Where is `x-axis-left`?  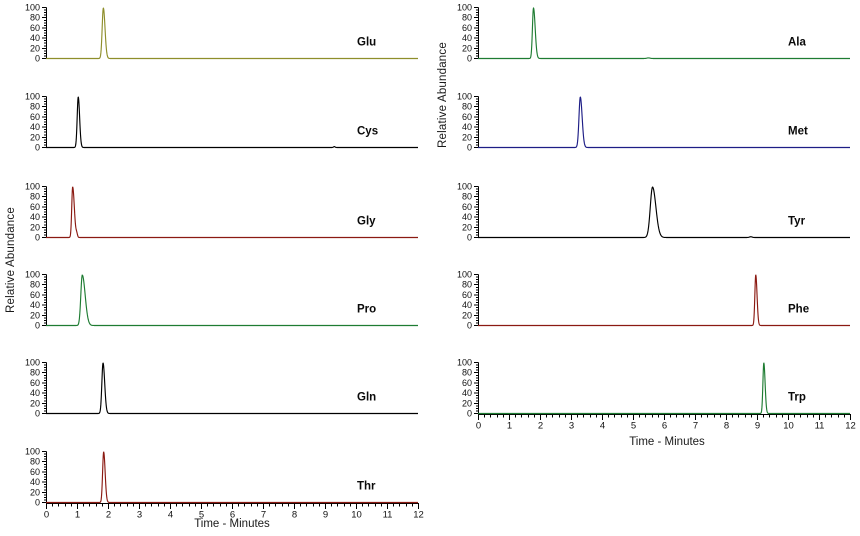 x-axis-left is located at coordinates (232, 506).